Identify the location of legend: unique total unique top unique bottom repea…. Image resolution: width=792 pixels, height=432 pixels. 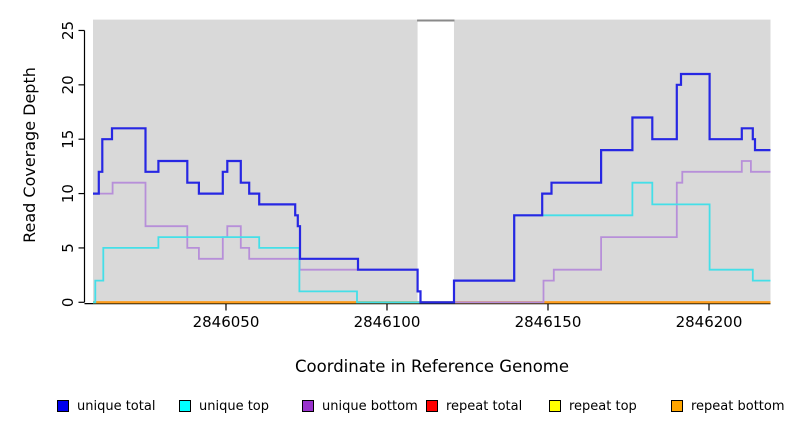
(396, 407).